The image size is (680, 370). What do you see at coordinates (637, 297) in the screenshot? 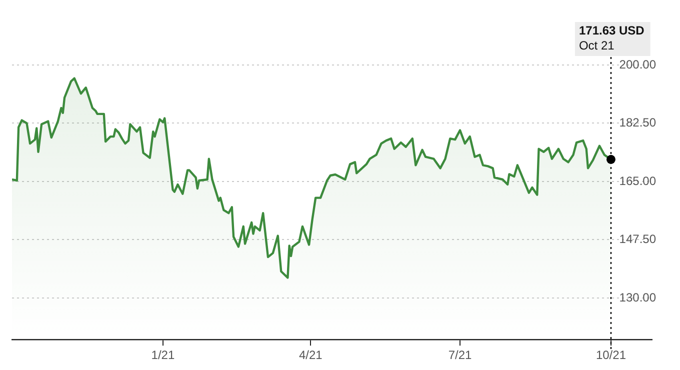
I see `y-tick-label: 130.00` at bounding box center [637, 297].